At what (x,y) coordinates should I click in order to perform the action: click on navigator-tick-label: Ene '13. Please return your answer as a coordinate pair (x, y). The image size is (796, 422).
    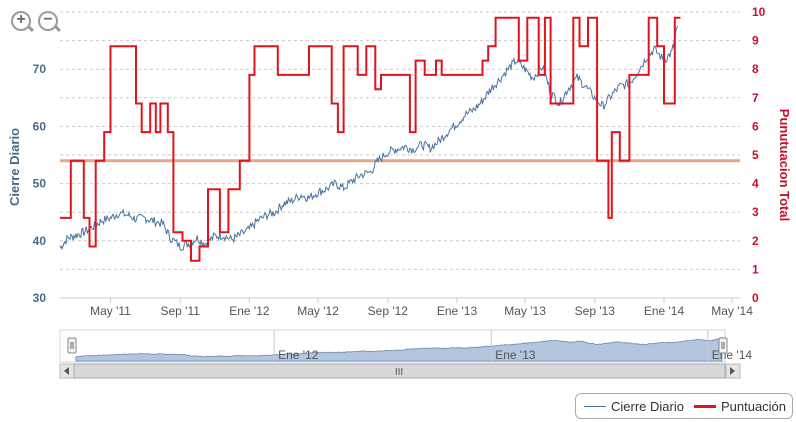
    Looking at the image, I should click on (515, 355).